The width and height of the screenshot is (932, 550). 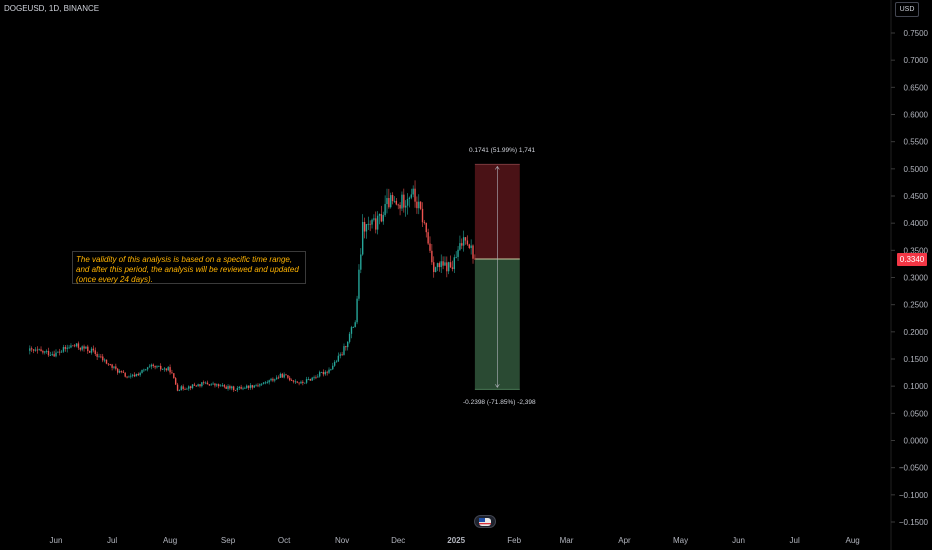 I want to click on x-tick-label: Jun, so click(x=56, y=540).